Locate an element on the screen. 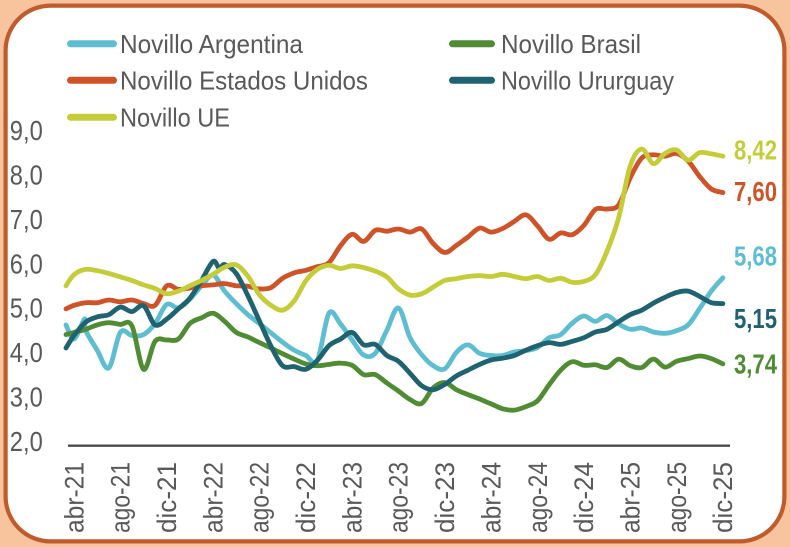 The image size is (790, 547). svg-text: ago-23 is located at coordinates (399, 497).